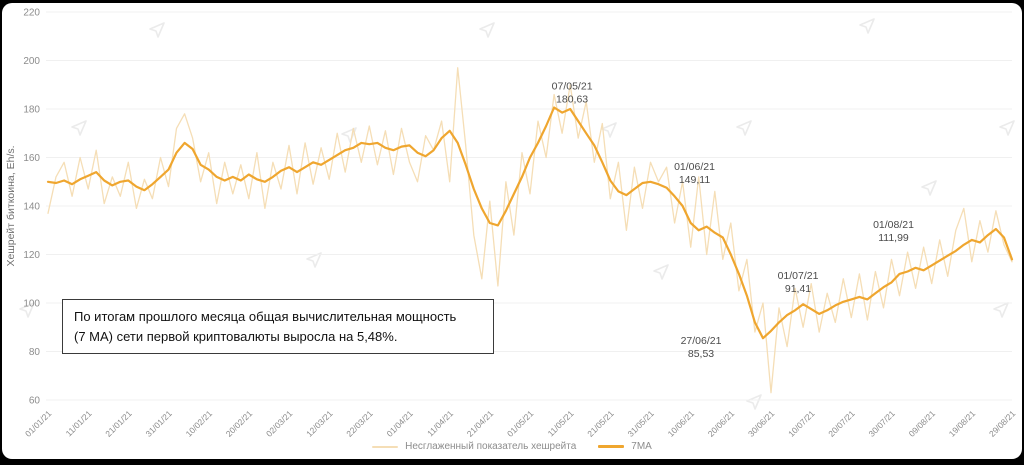  I want to click on svg-text: 10/02/21, so click(199, 423).